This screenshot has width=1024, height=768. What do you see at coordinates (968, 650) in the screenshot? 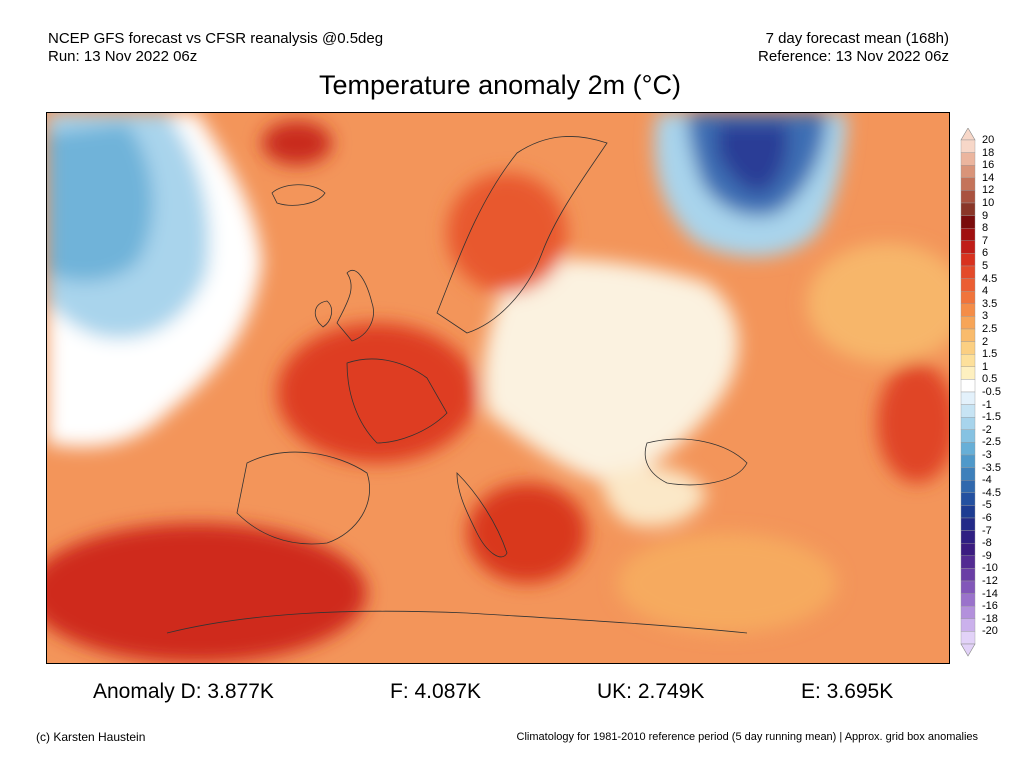
I see `colorbar-bottom-arrow` at bounding box center [968, 650].